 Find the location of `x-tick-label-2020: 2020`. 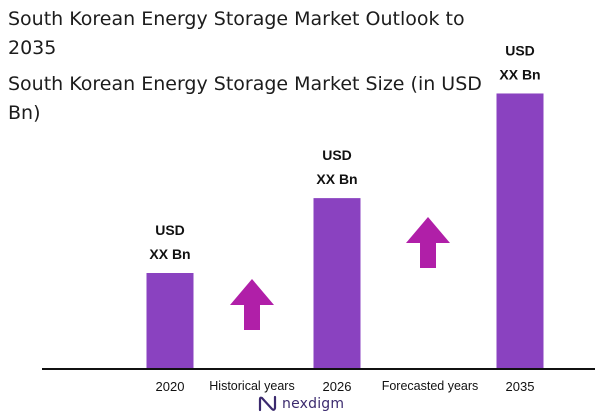

x-tick-label-2020: 2020 is located at coordinates (170, 386).